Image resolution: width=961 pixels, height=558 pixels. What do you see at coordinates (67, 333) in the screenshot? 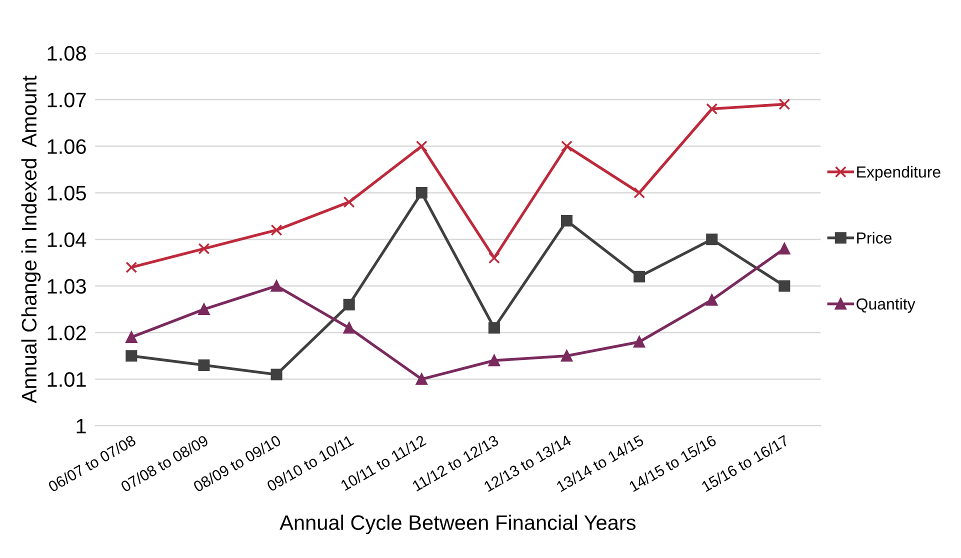
I see `y-tick-label: 1.02` at bounding box center [67, 333].